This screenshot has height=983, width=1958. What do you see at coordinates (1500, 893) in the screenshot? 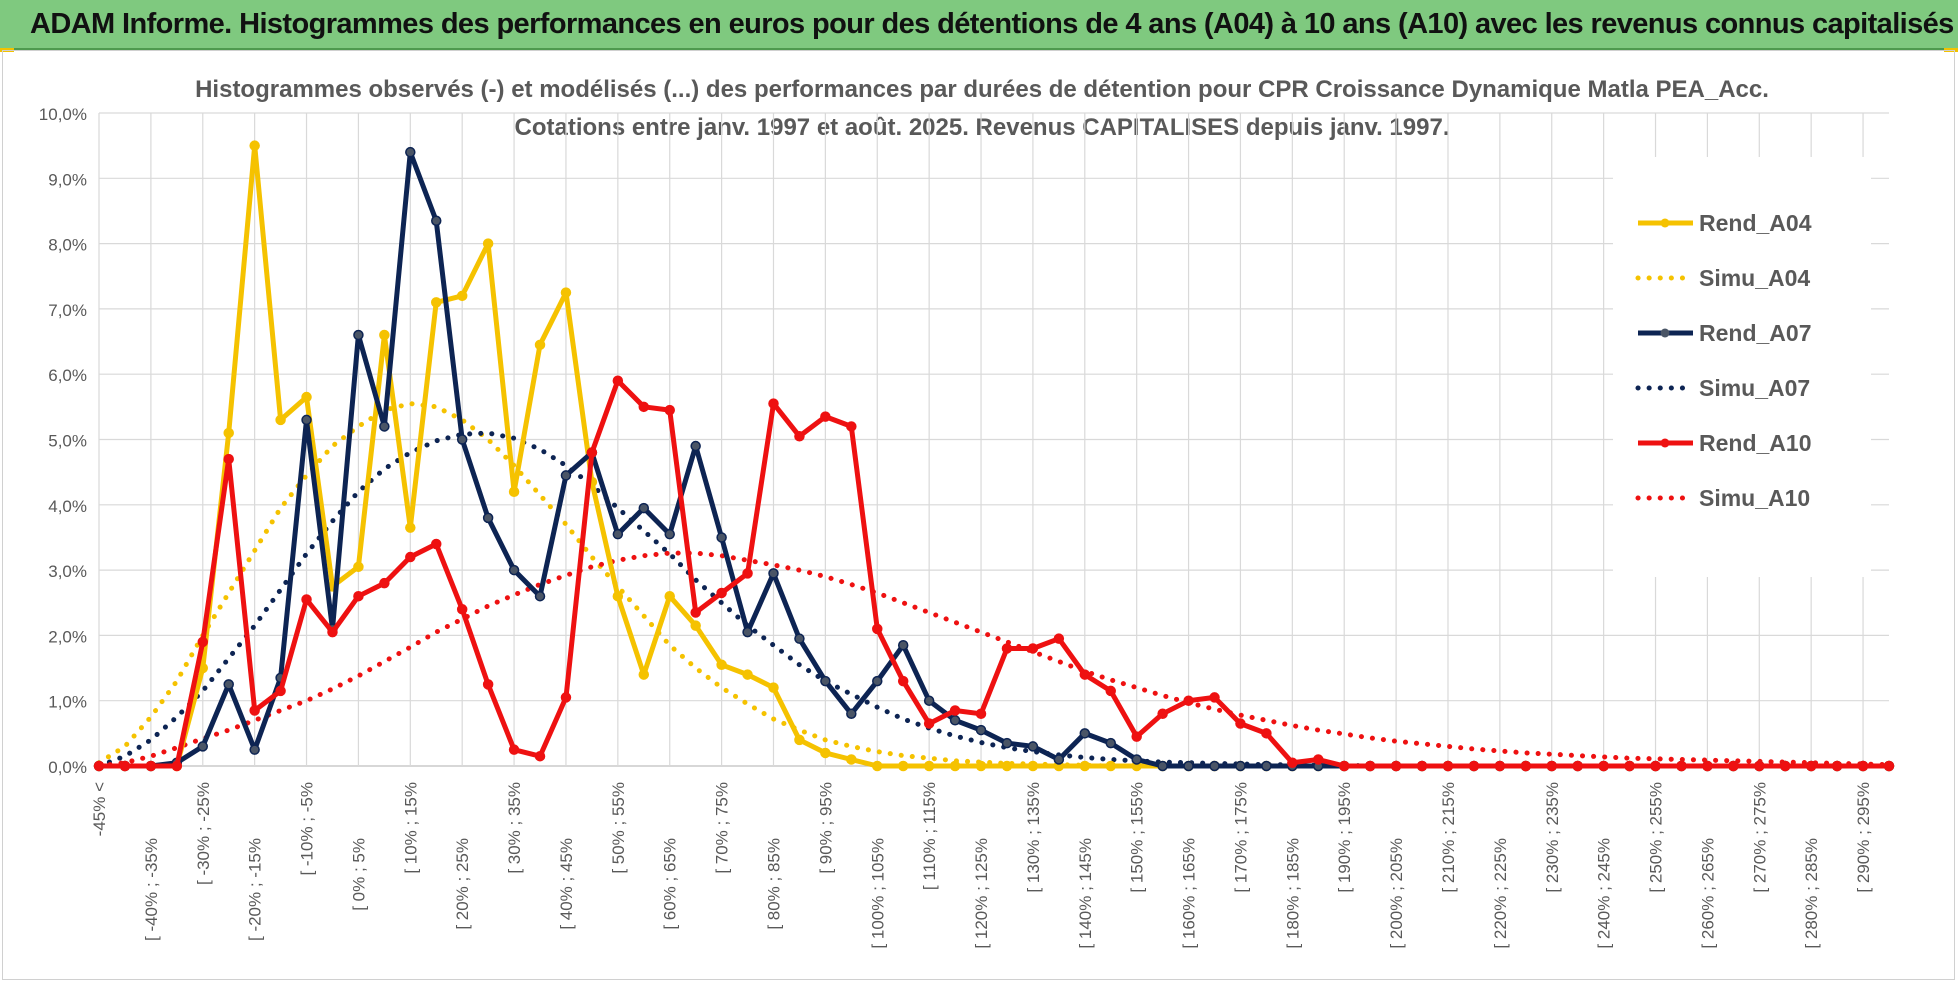
I see `x-tick-label: [ 220% ; 225%` at bounding box center [1500, 893].